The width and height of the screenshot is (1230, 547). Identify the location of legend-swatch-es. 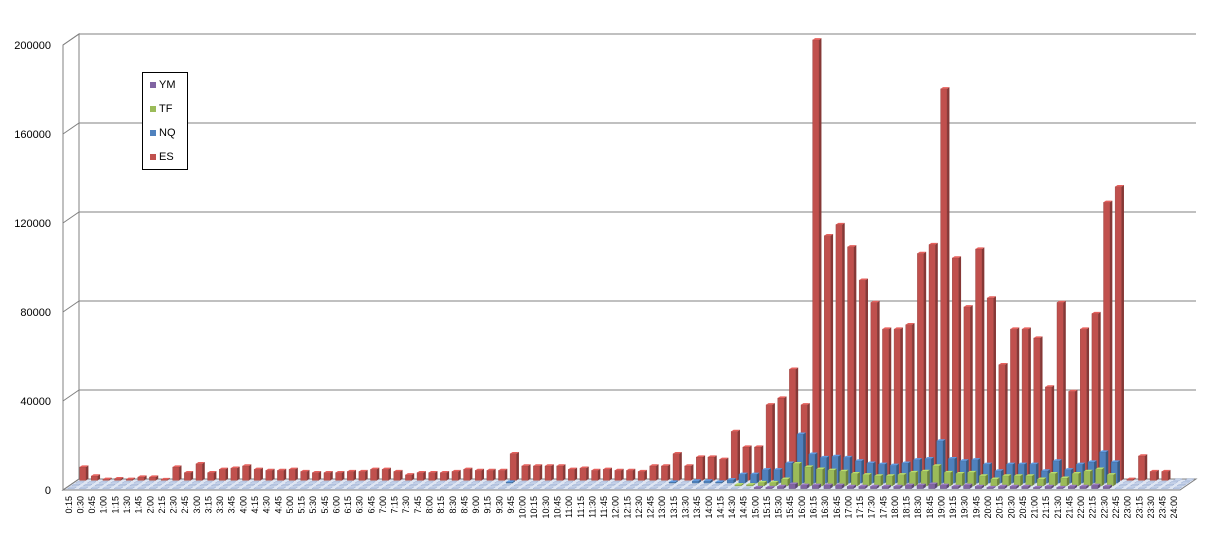
(153, 157).